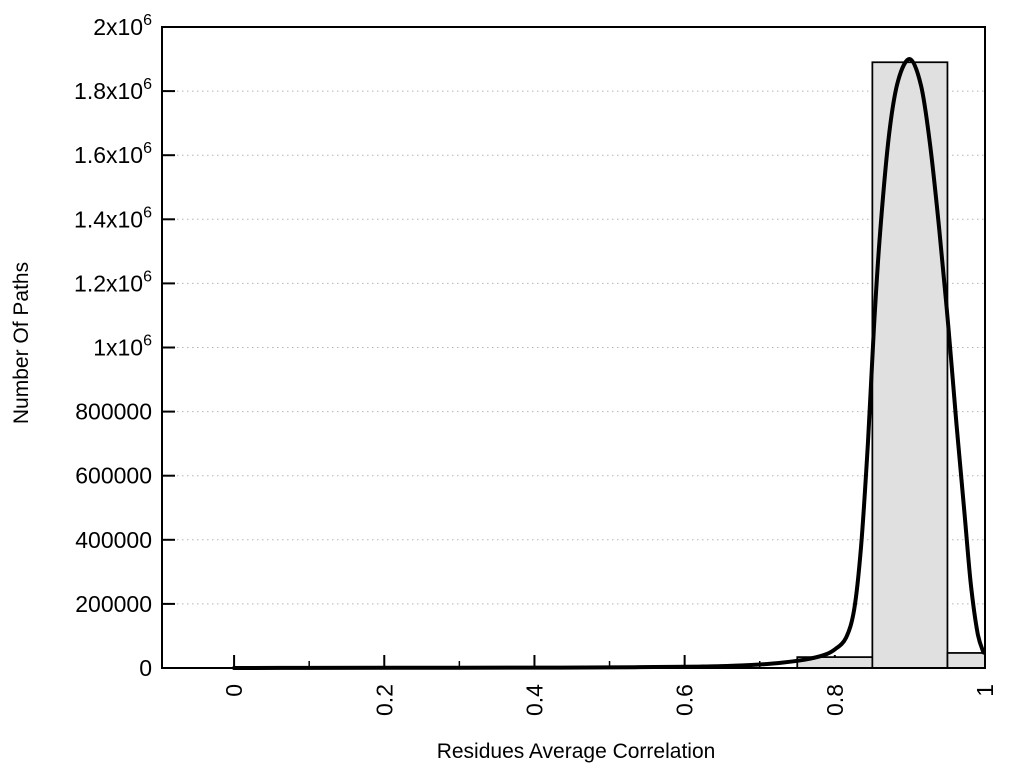 Image resolution: width=1024 pixels, height=768 pixels. I want to click on y-tick-label: 1.8x10⁶, so click(113, 90).